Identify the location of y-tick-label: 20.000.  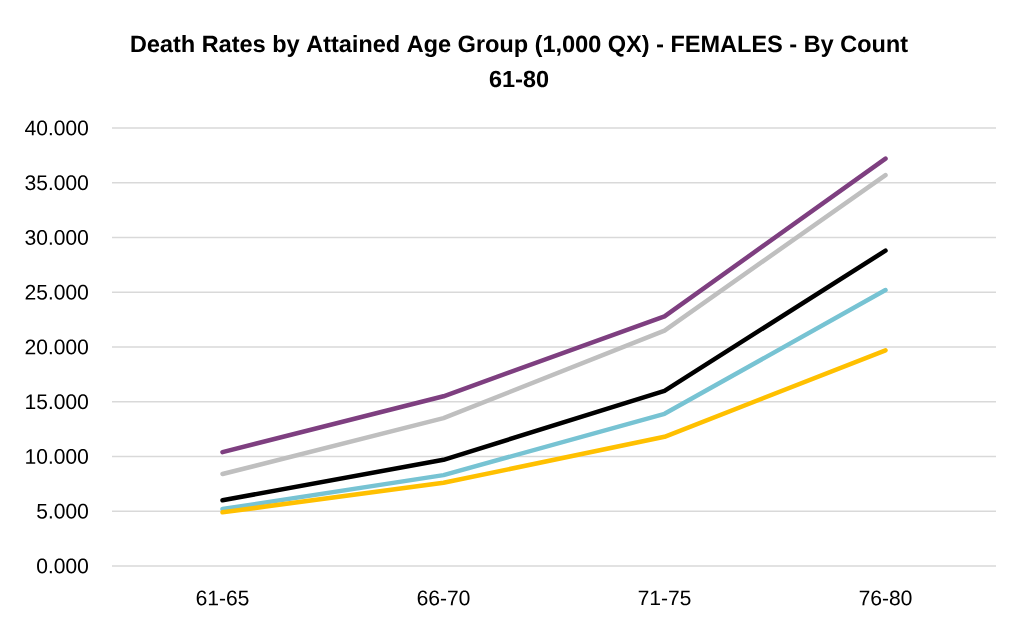
(56, 347).